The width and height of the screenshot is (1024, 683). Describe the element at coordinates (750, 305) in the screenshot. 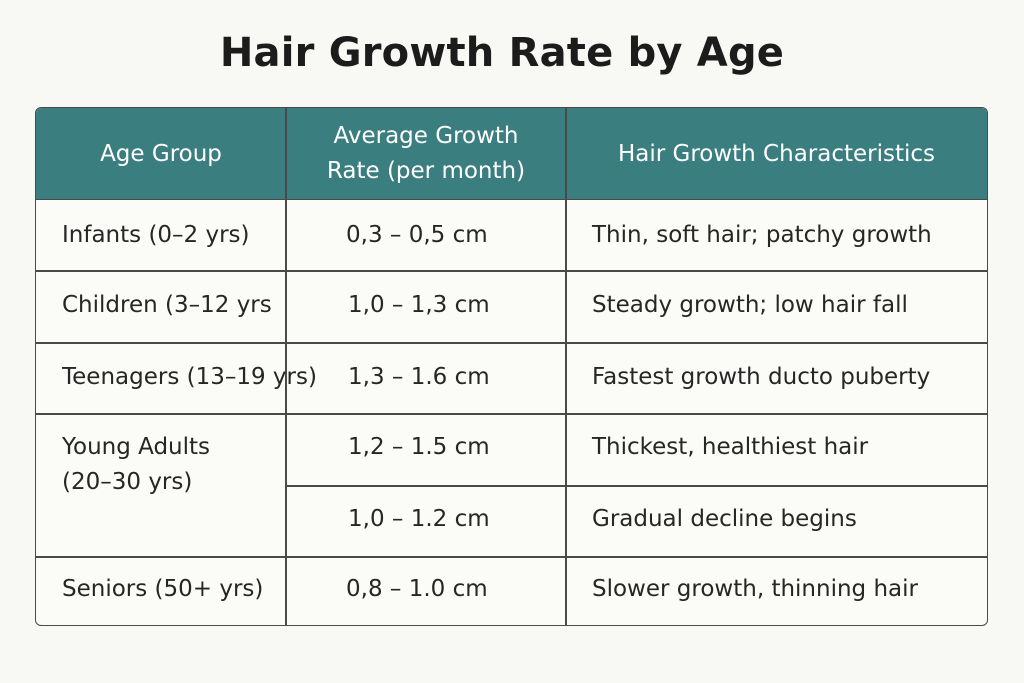

I see `characteristics-cell: Steady growth; low hair fall` at that location.